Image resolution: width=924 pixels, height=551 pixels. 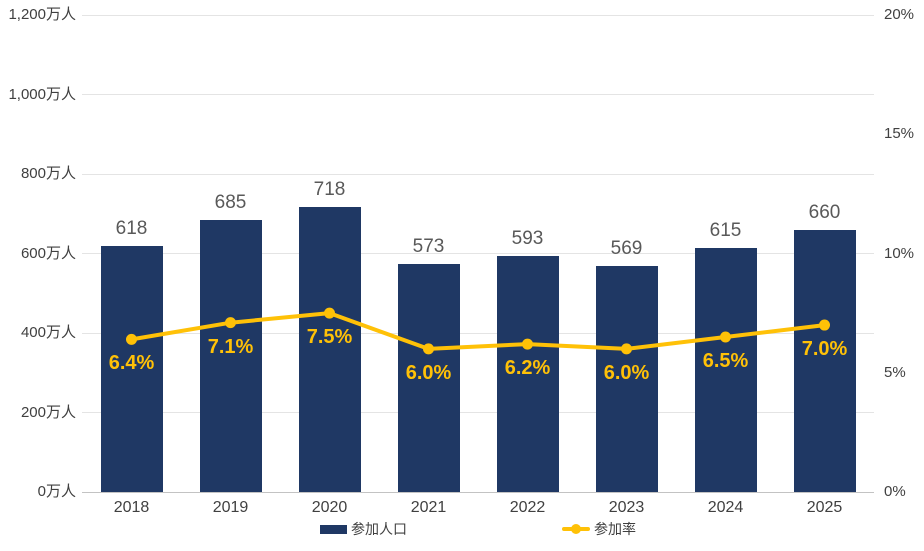 I want to click on y-axis-right-tick-label: 15%, so click(x=899, y=134).